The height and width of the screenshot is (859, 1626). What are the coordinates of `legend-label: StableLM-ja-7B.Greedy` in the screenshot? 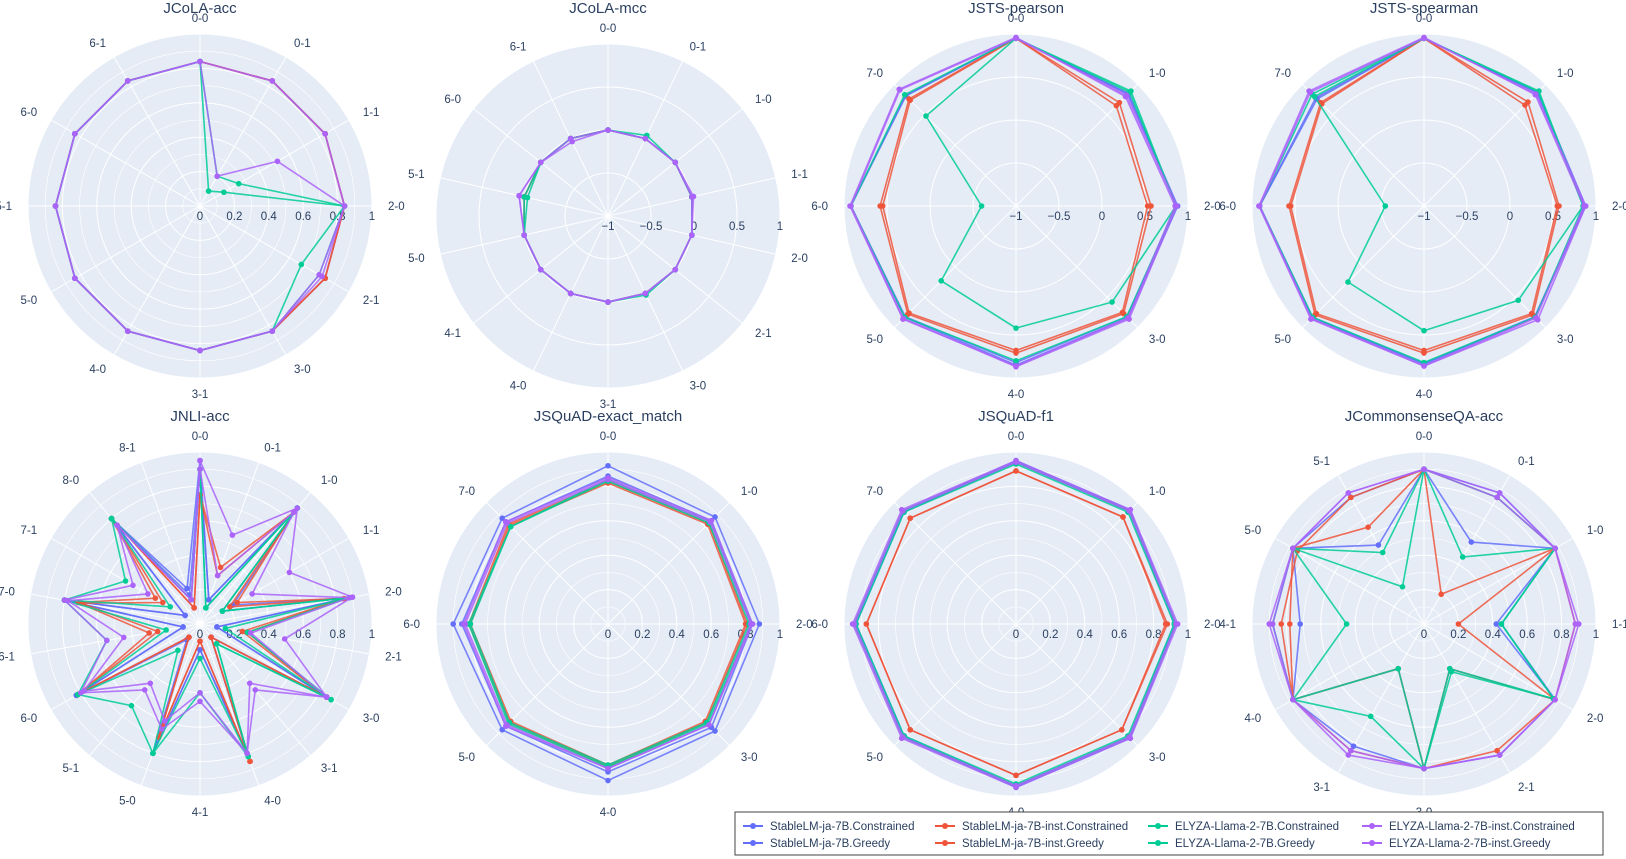 It's located at (830, 844).